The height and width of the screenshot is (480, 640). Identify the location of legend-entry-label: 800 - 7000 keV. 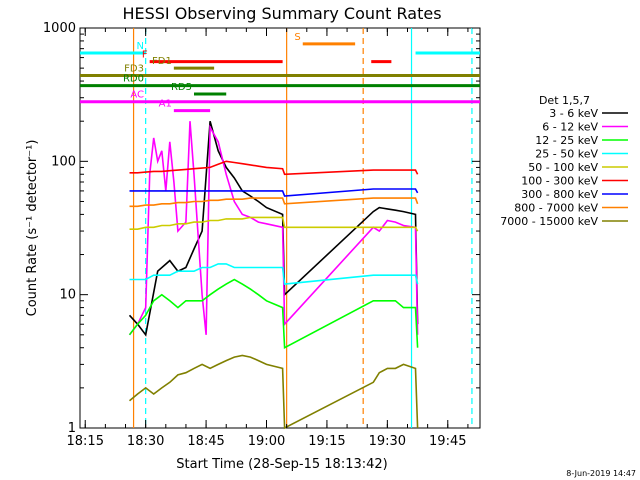
(556, 208).